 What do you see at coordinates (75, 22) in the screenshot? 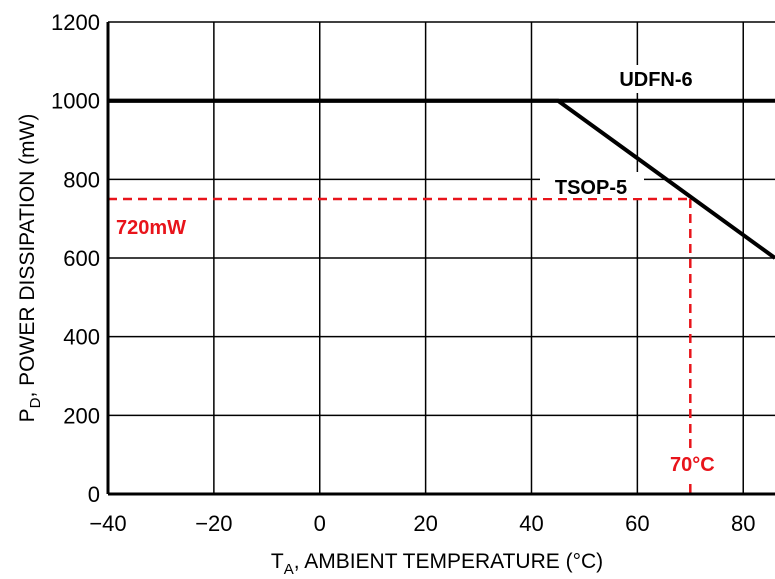
I see `y-tick-label: 1200` at bounding box center [75, 22].